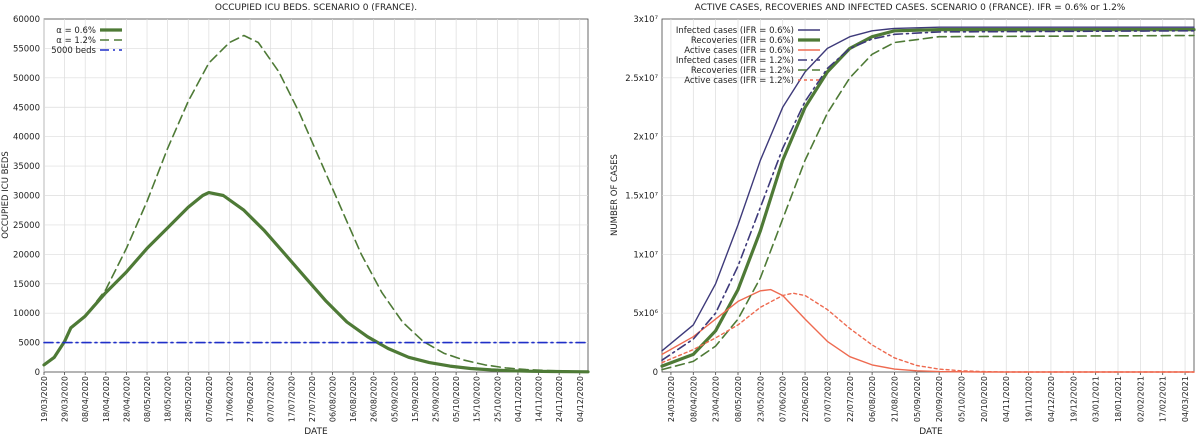 Image resolution: width=1200 pixels, height=439 pixels. What do you see at coordinates (1029, 399) in the screenshot?
I see `x-tick-label: 19/11/2020` at bounding box center [1029, 399].